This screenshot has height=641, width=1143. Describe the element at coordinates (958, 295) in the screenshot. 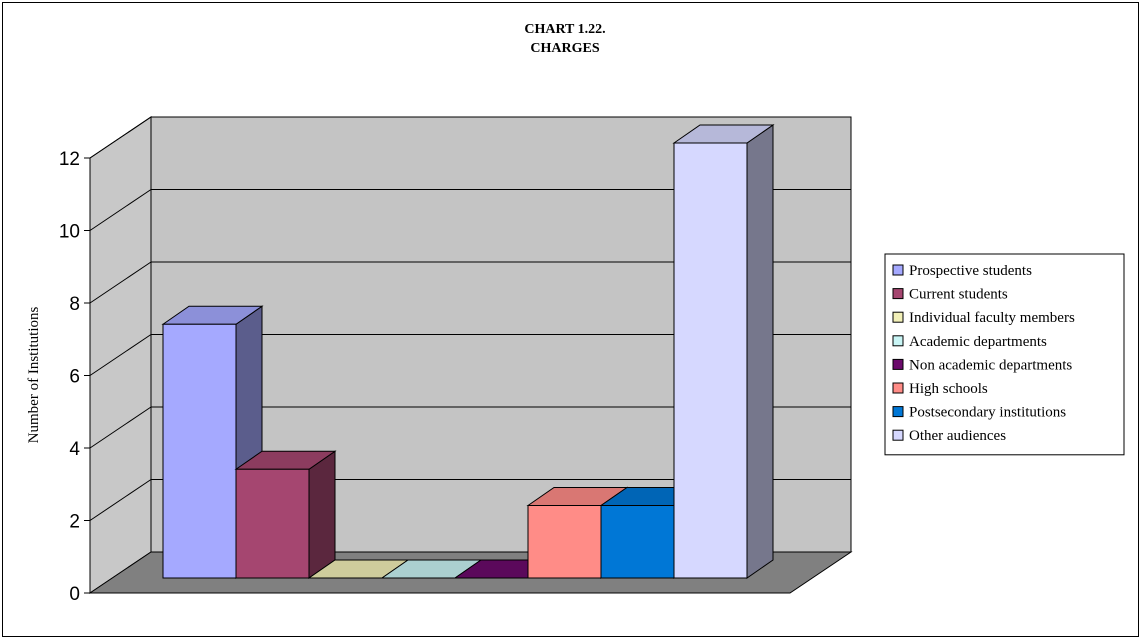

I see `legend-entry: Current students` at that location.